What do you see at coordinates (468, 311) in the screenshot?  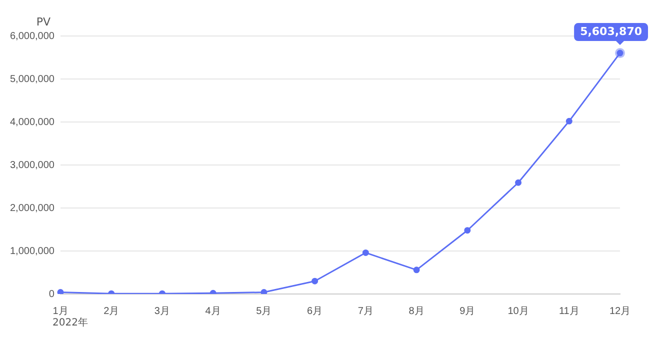 I see `x-tick-label: 9月` at bounding box center [468, 311].